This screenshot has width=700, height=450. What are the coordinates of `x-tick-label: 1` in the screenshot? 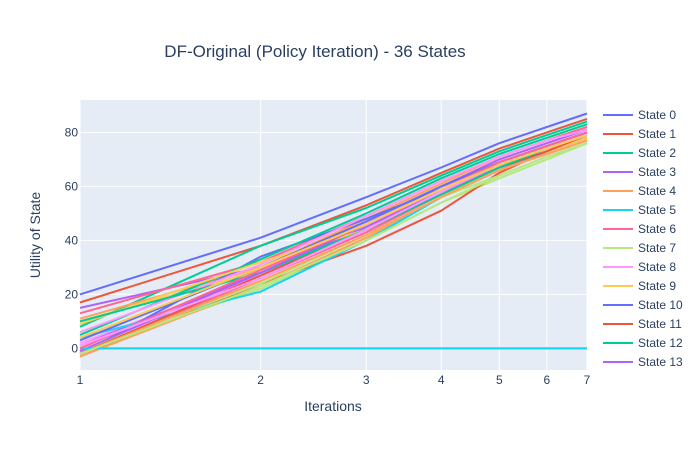 It's located at (80, 380).